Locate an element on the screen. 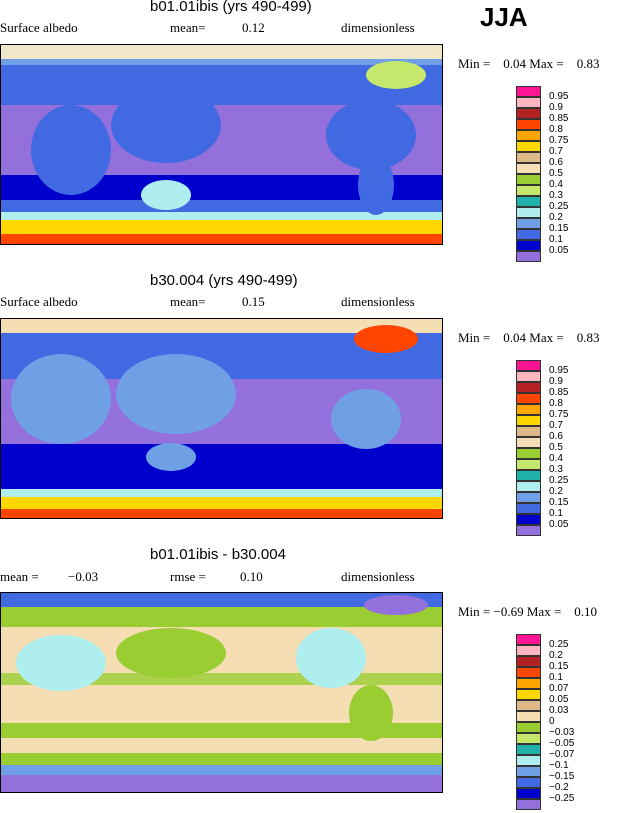 The width and height of the screenshot is (633, 813). panel-2-minmax: Min = 0.04 Max = 0.83 is located at coordinates (528, 338).